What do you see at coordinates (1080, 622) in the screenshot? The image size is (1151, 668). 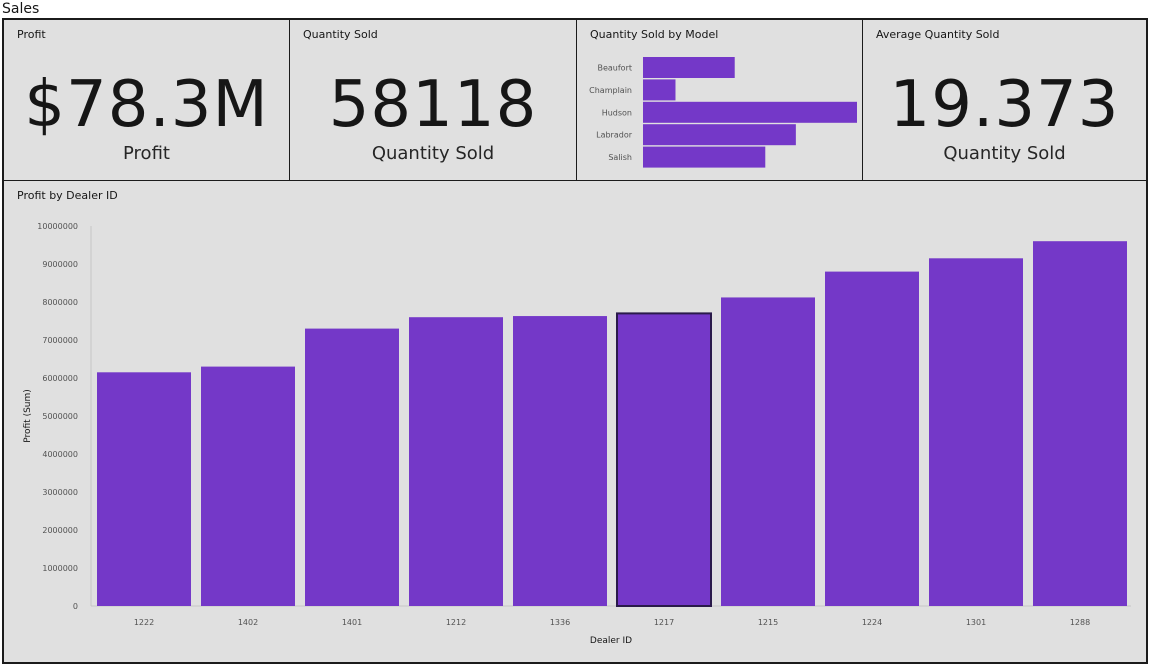 I see `x-tick-label: 1288` at bounding box center [1080, 622].